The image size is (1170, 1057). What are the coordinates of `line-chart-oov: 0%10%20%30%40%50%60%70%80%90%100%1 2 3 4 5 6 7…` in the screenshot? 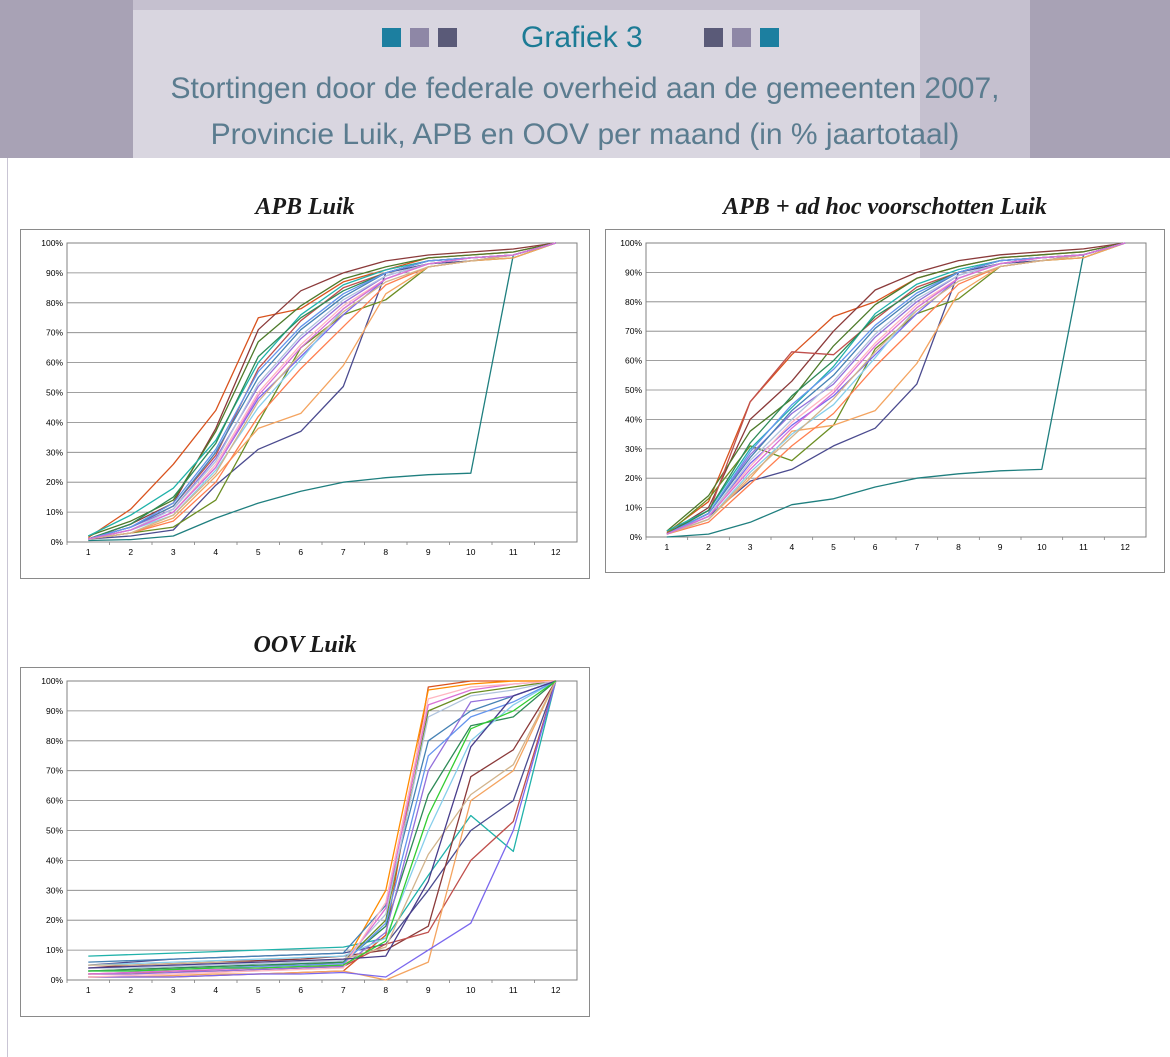 It's located at (309, 835).